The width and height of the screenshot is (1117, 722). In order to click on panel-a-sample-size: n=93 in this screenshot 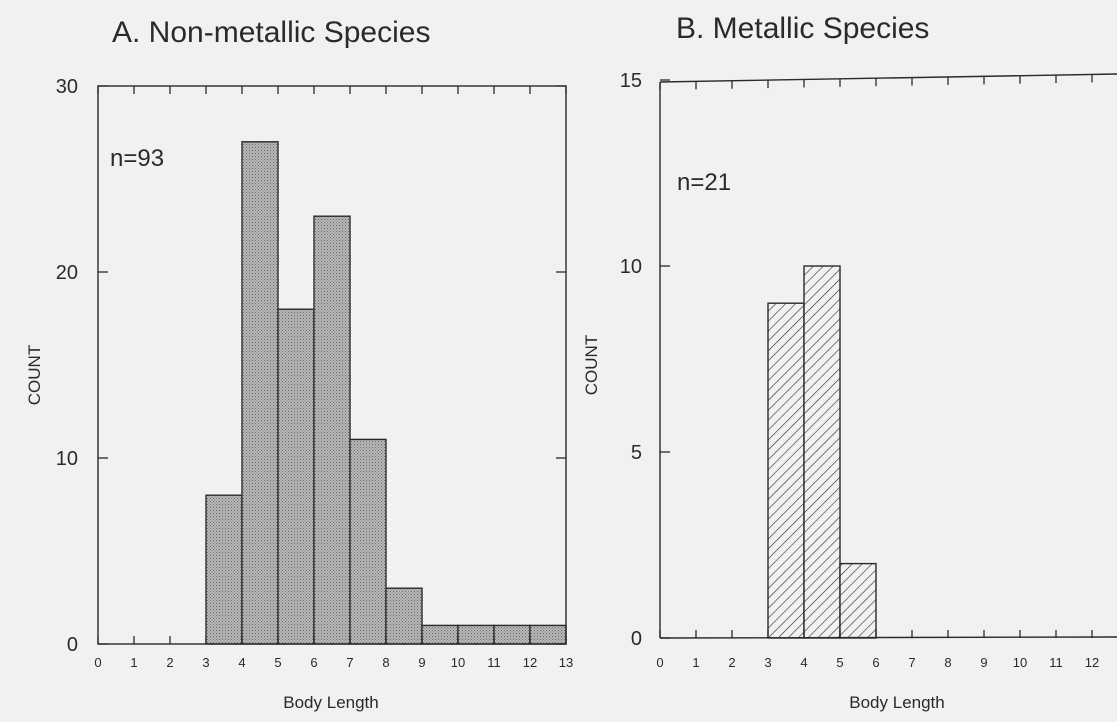, I will do `click(137, 158)`.